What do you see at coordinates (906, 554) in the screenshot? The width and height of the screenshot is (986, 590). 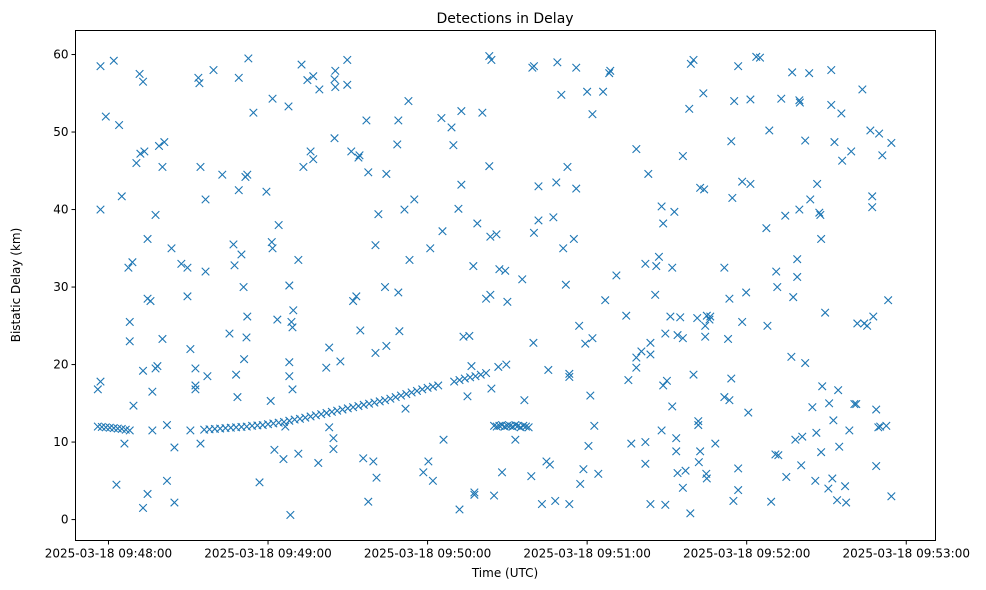 I see `x-tick-label: 2025-03-18 09:53:00` at bounding box center [906, 554].